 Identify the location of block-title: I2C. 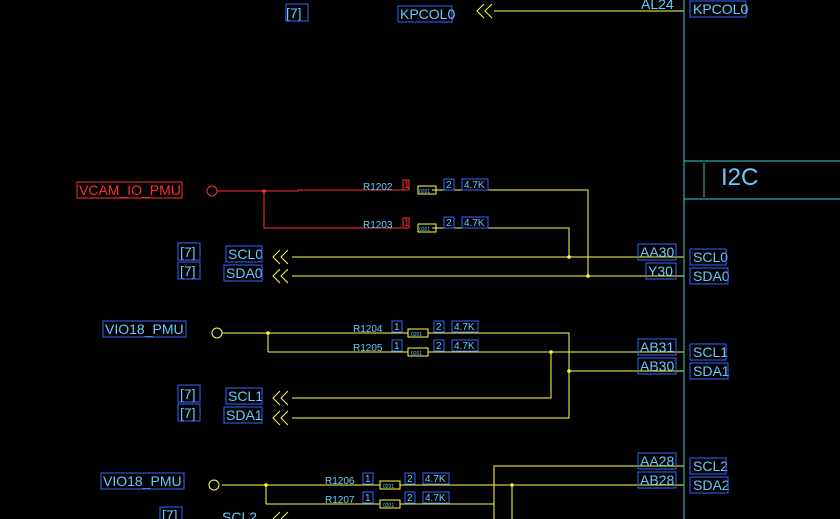
(739, 177).